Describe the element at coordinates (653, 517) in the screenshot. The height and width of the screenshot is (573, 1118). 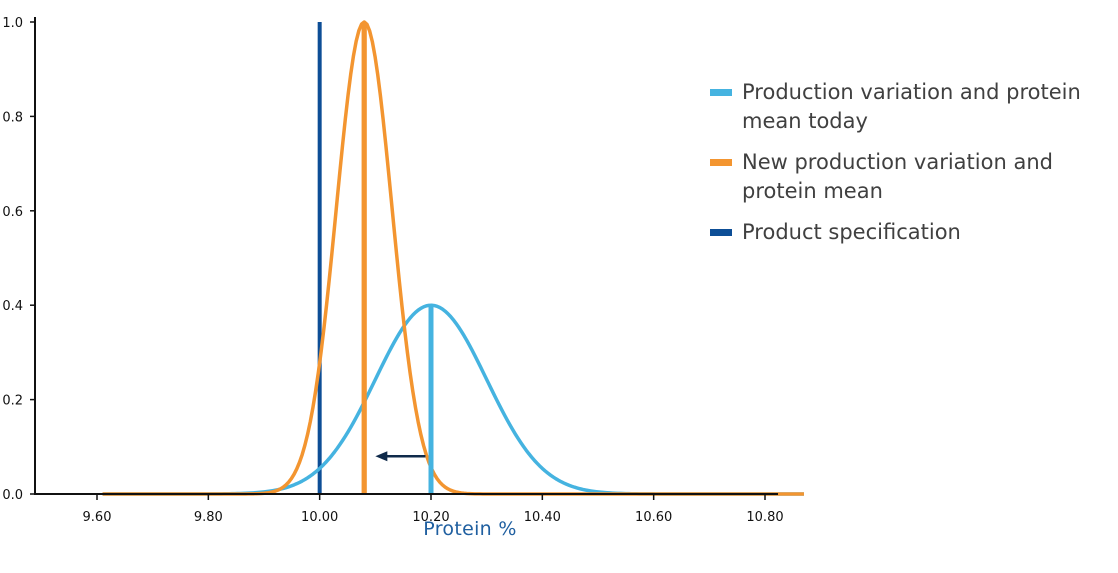
I see `x-tick-label: 10.60` at that location.